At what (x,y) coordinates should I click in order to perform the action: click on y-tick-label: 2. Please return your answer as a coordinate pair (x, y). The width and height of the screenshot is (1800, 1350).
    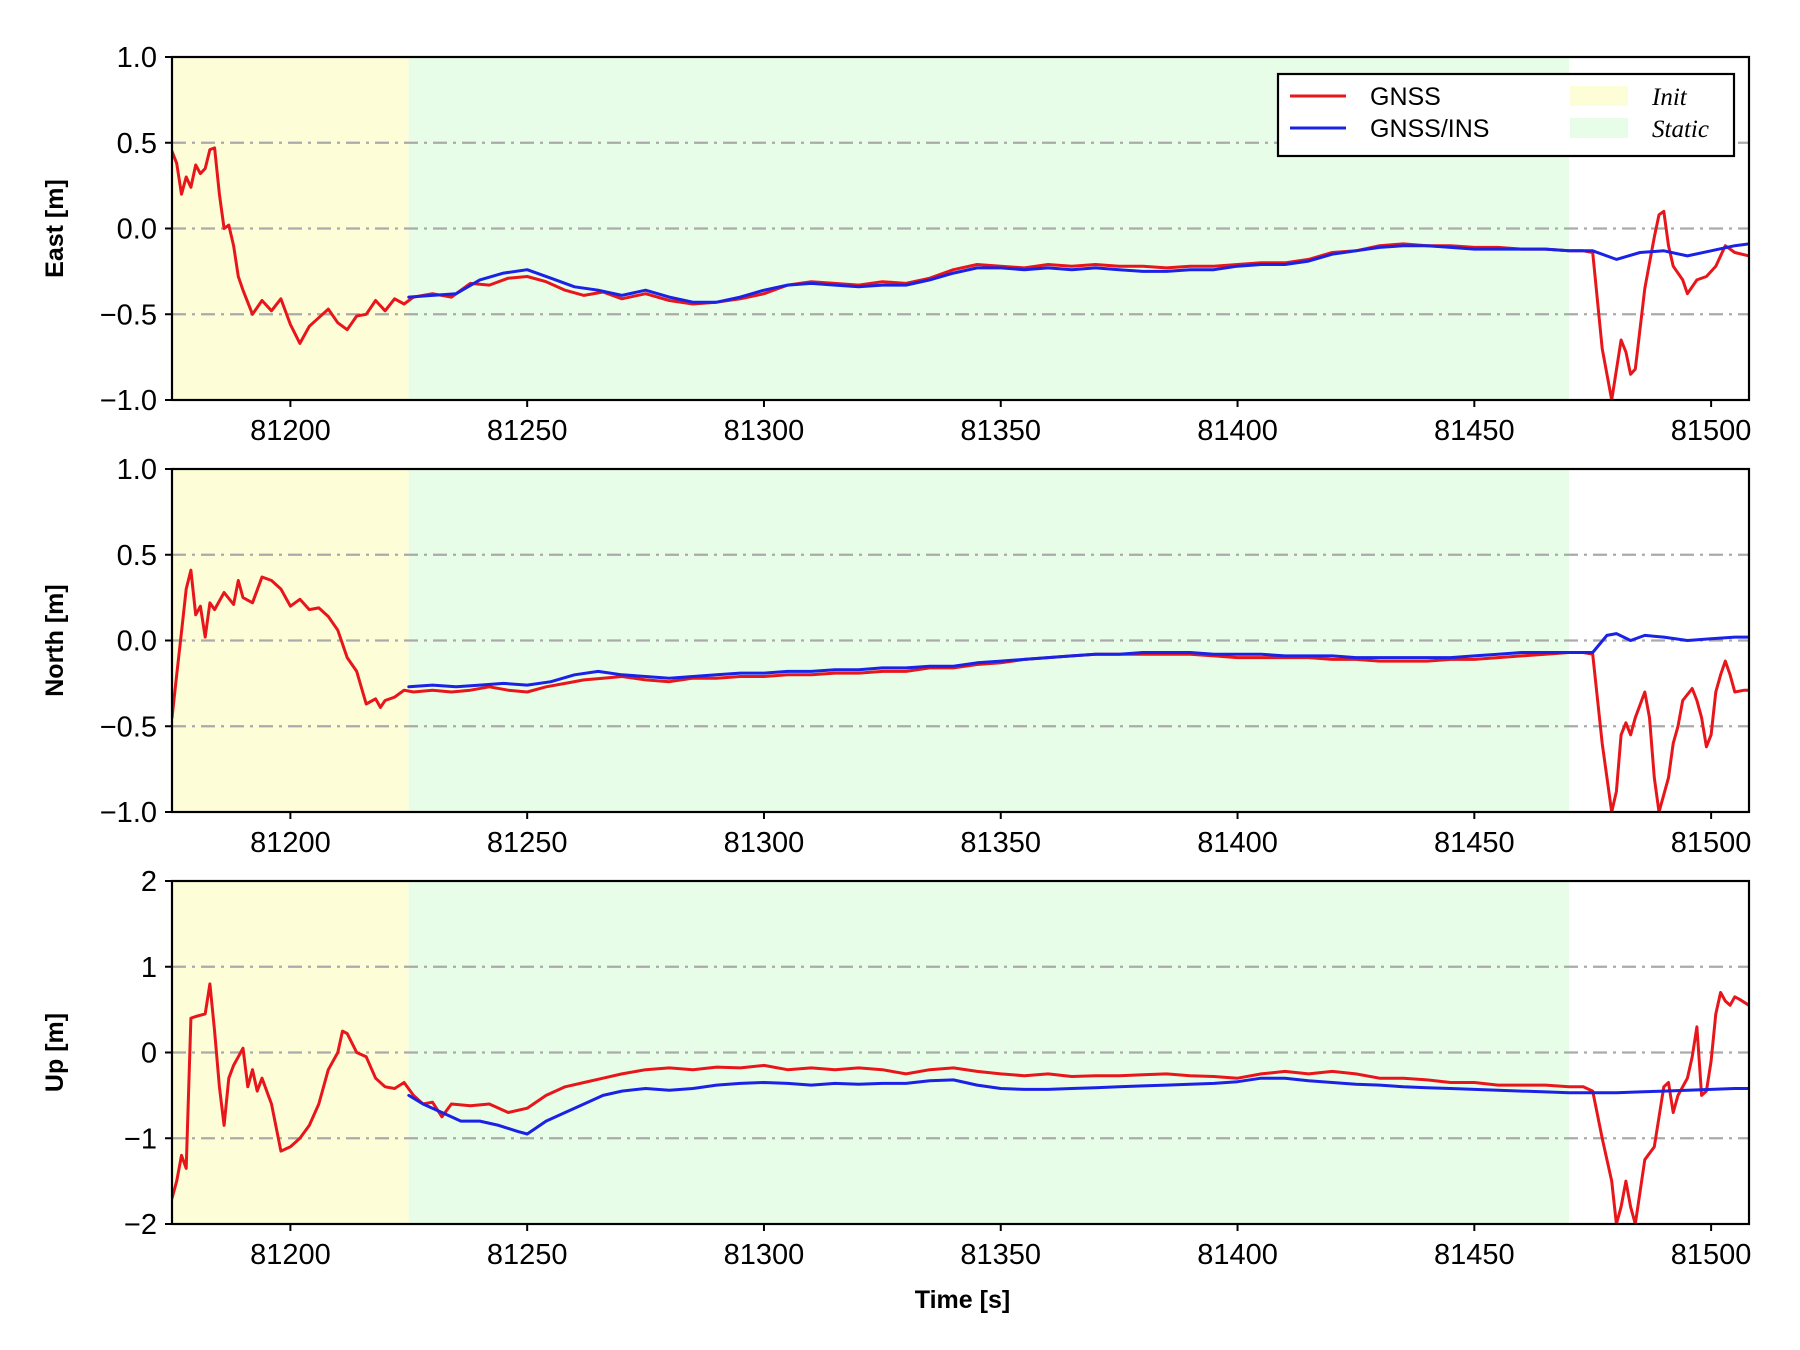
    Looking at the image, I should click on (149, 882).